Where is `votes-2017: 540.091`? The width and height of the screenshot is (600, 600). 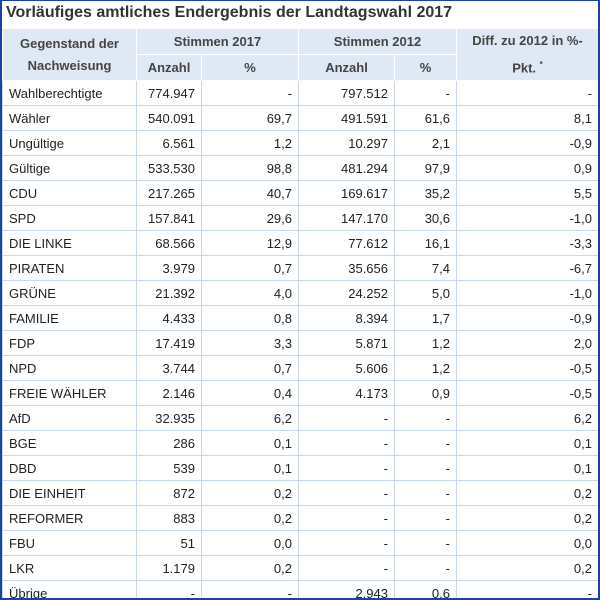 votes-2017: 540.091 is located at coordinates (169, 118).